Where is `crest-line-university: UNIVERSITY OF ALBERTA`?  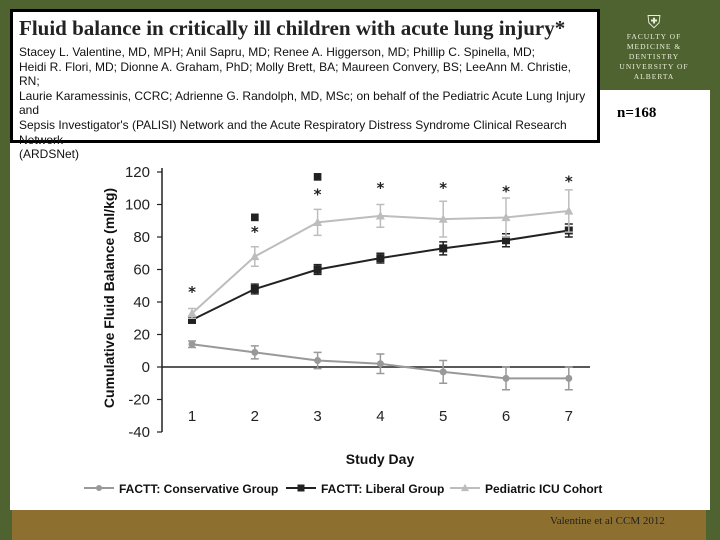
crest-line-university: UNIVERSITY OF ALBERTA is located at coordinates (654, 71).